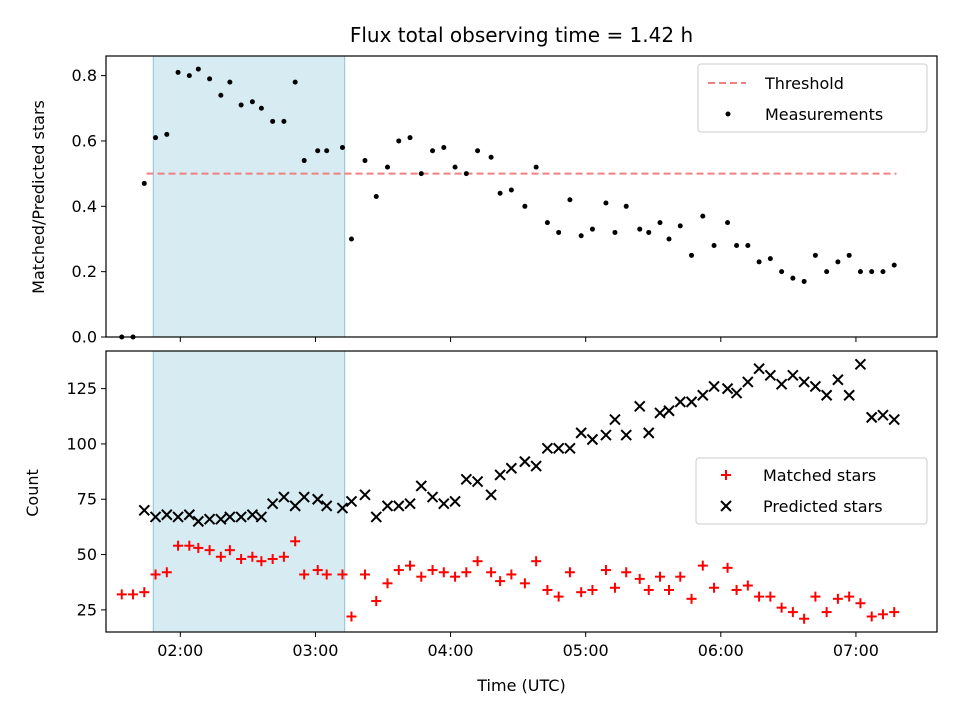  Describe the element at coordinates (87, 499) in the screenshot. I see `bottom-y-tick-label: 75` at that location.